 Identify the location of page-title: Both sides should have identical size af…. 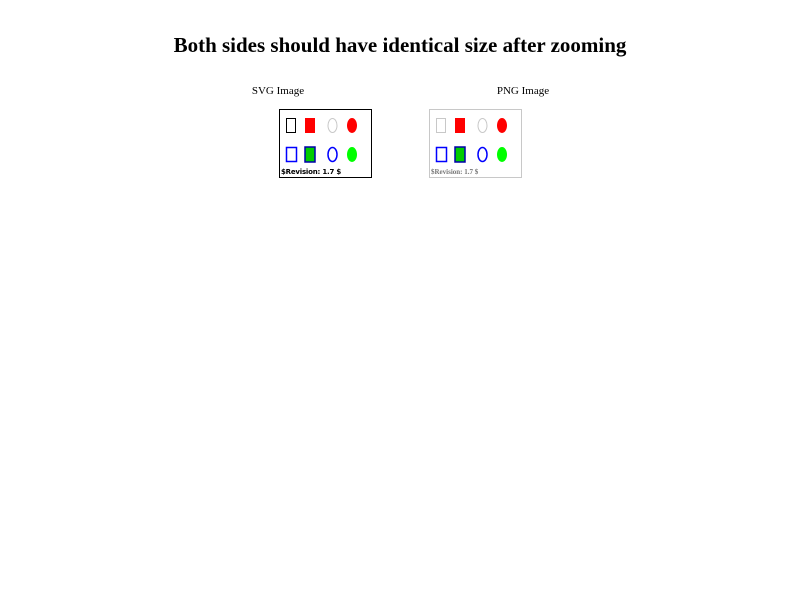
(400, 45).